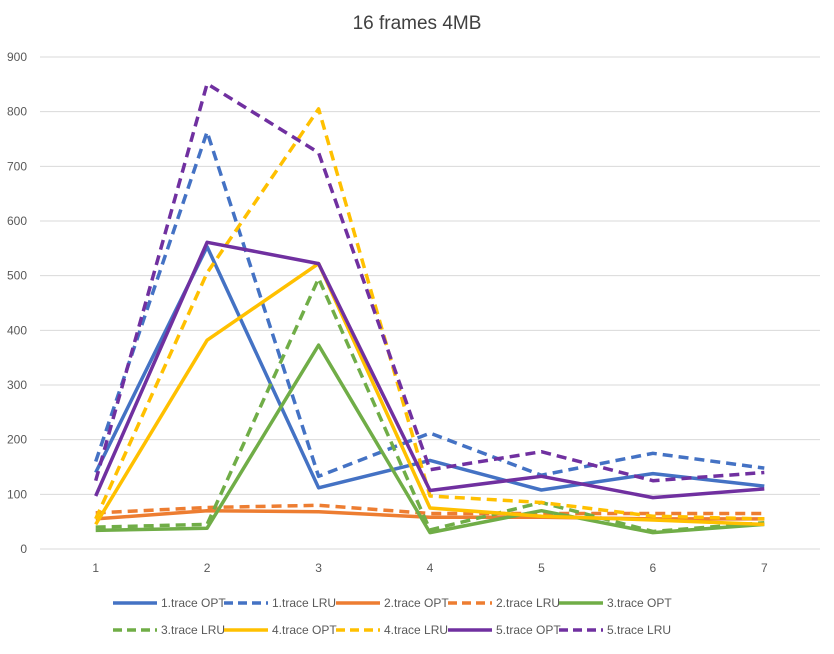 This screenshot has height=654, width=834. What do you see at coordinates (23, 549) in the screenshot?
I see `y-tick-label: 0` at bounding box center [23, 549].